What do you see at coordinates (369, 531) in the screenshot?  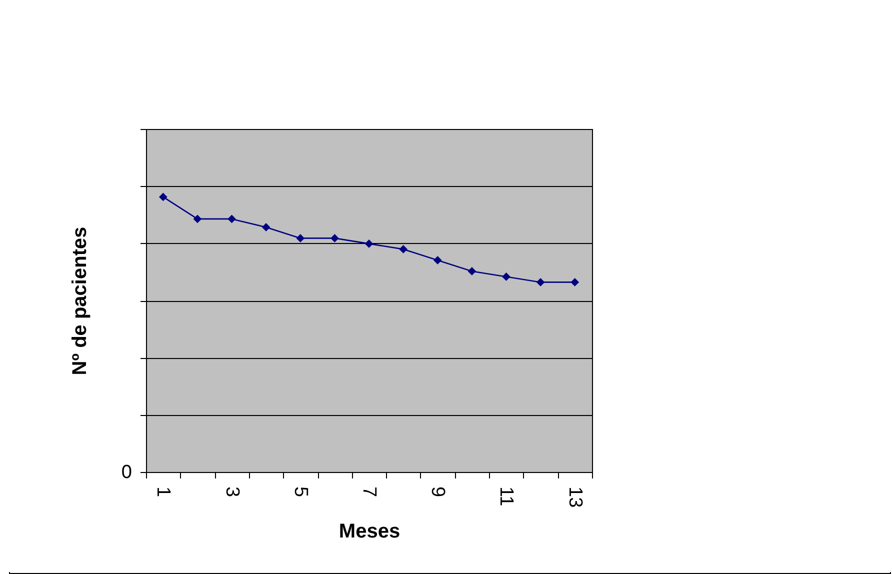 I see `x-axis-title: Meses` at bounding box center [369, 531].